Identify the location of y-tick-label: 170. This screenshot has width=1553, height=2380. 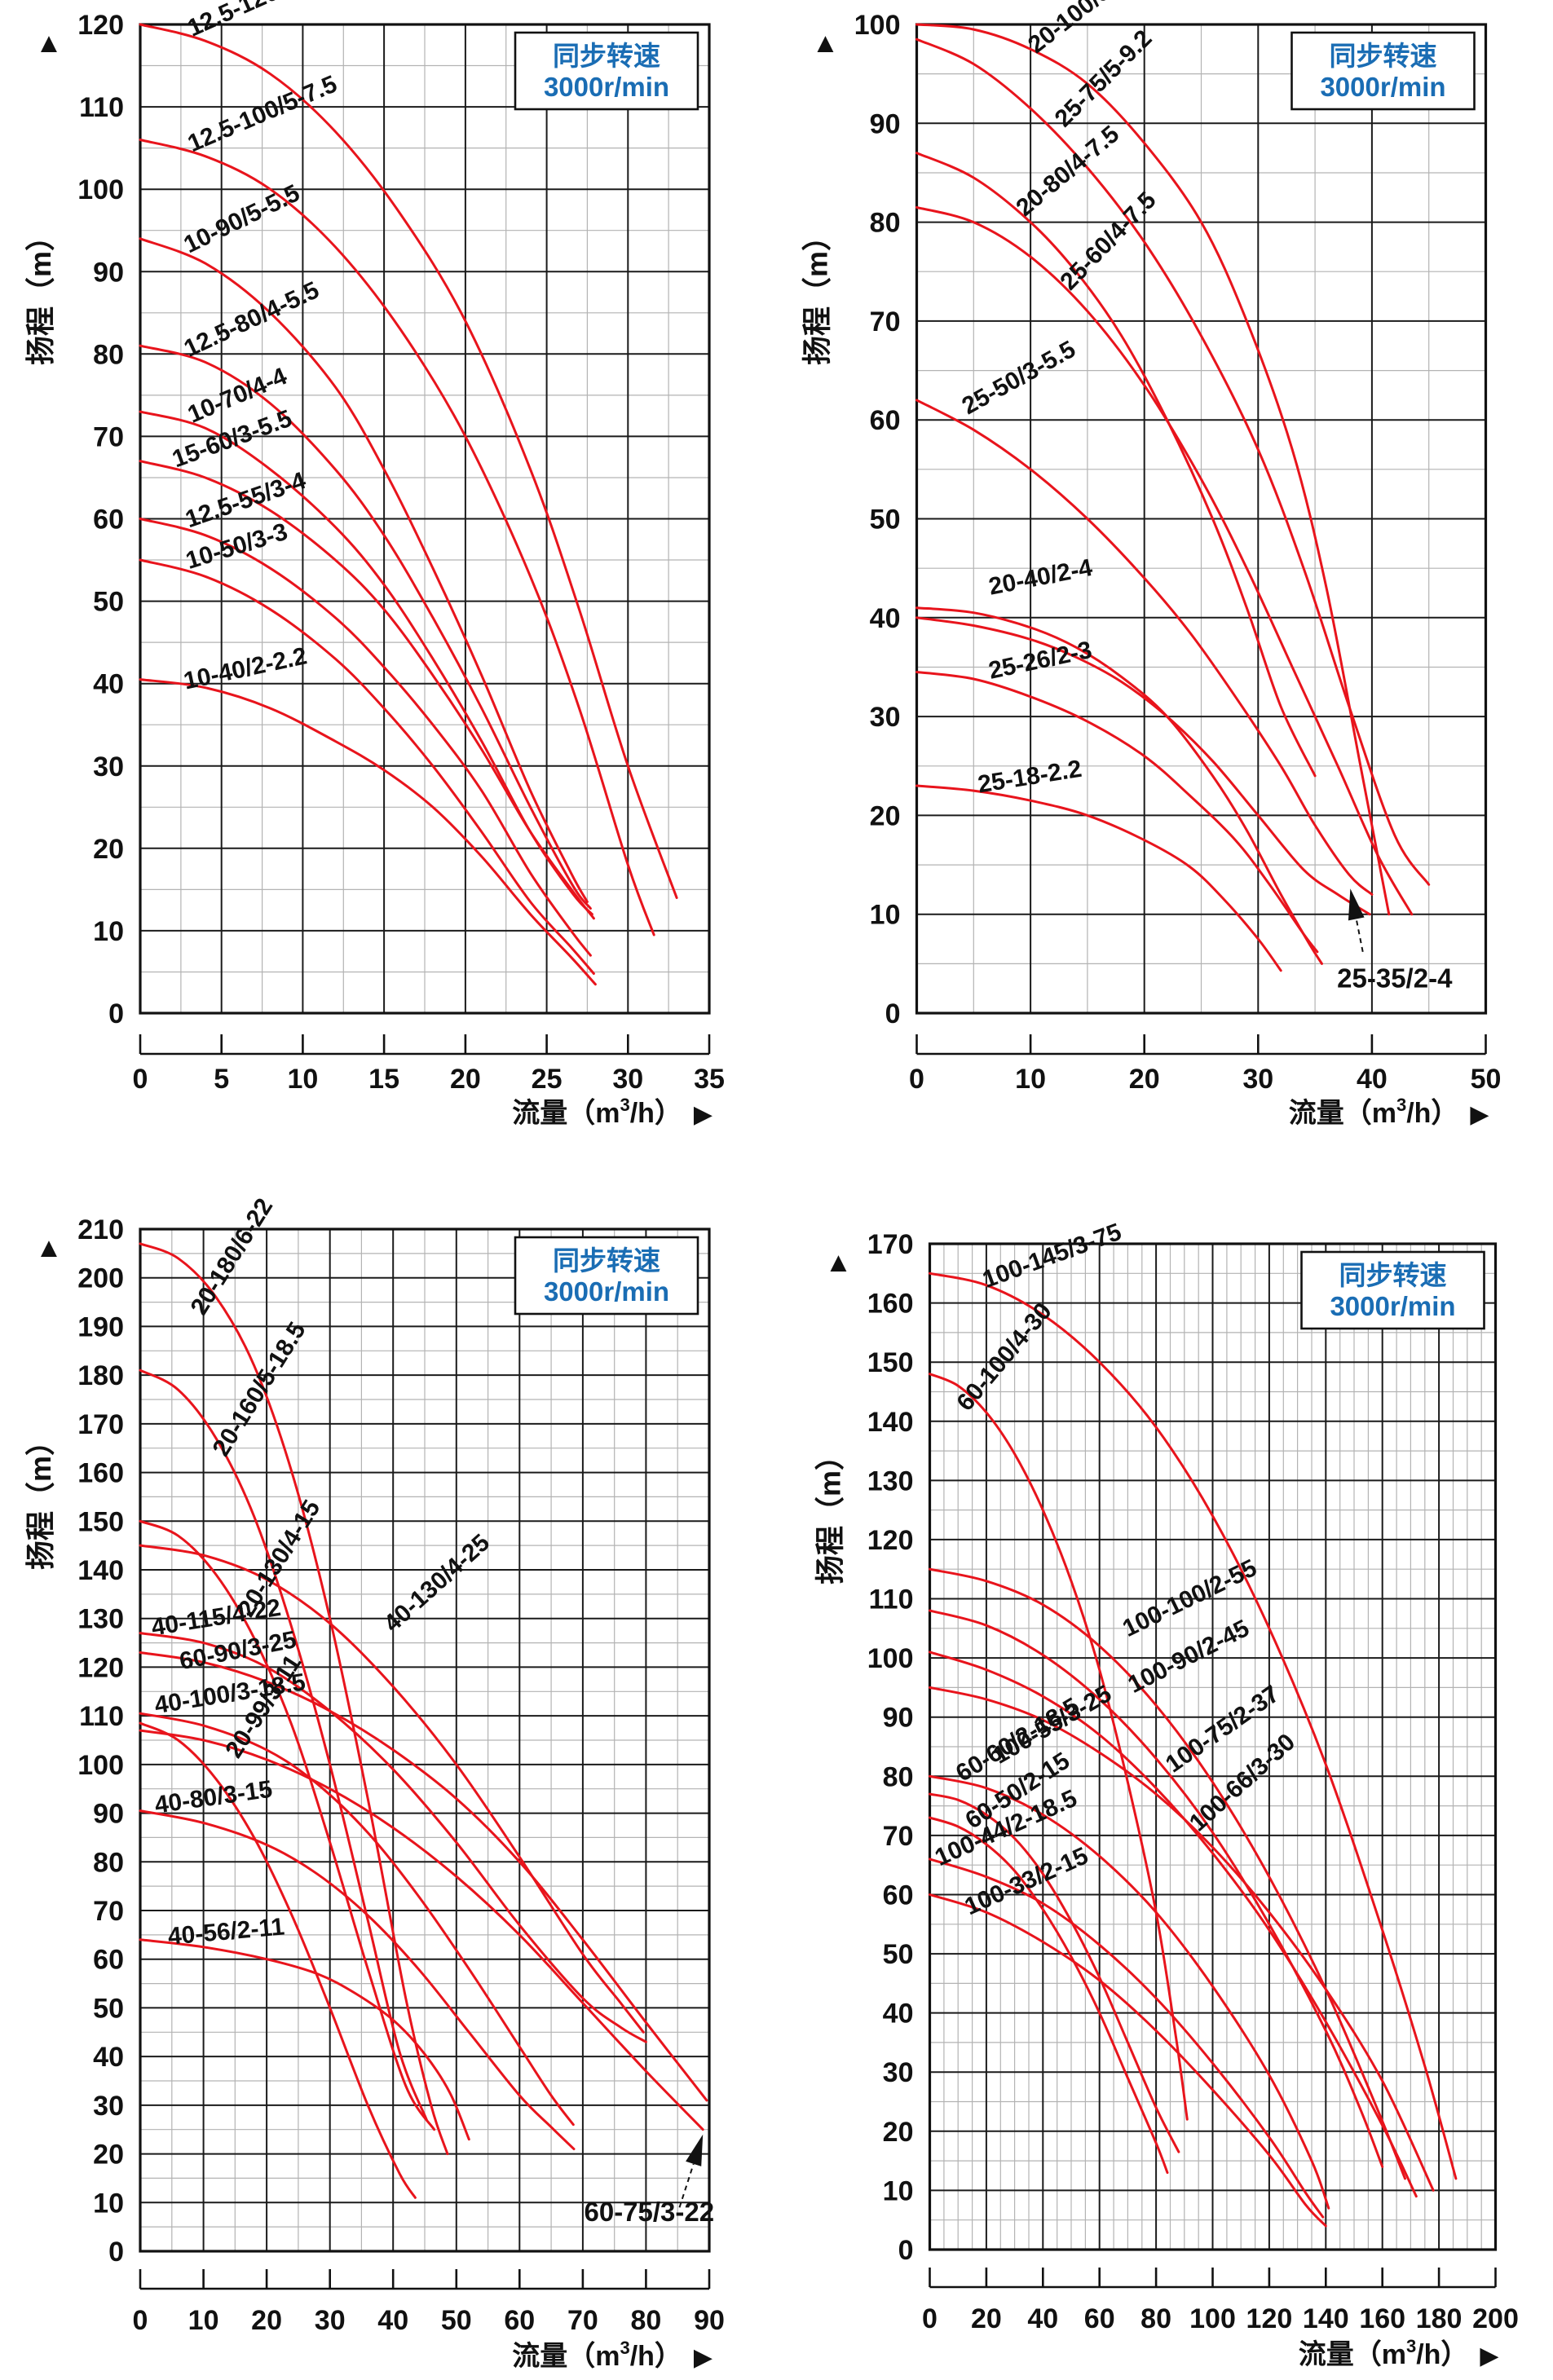
(890, 1244).